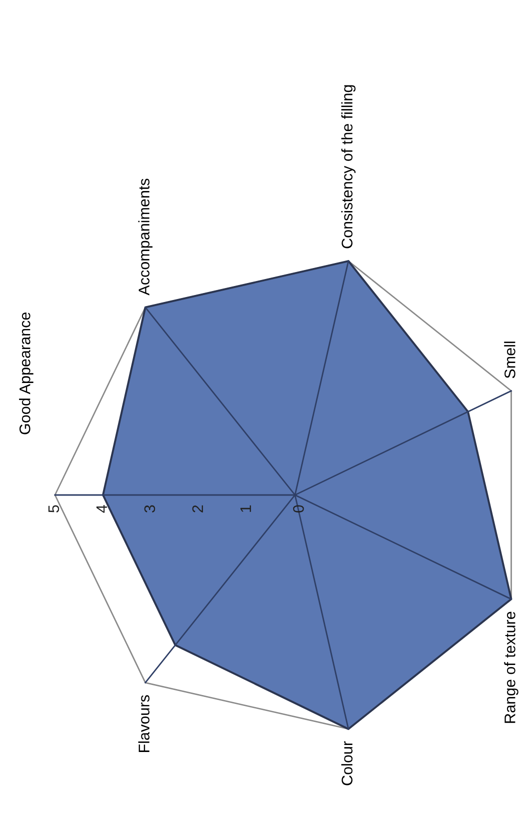 Image resolution: width=524 pixels, height=821 pixels. What do you see at coordinates (54, 508) in the screenshot?
I see `y-tick-label: 5` at bounding box center [54, 508].